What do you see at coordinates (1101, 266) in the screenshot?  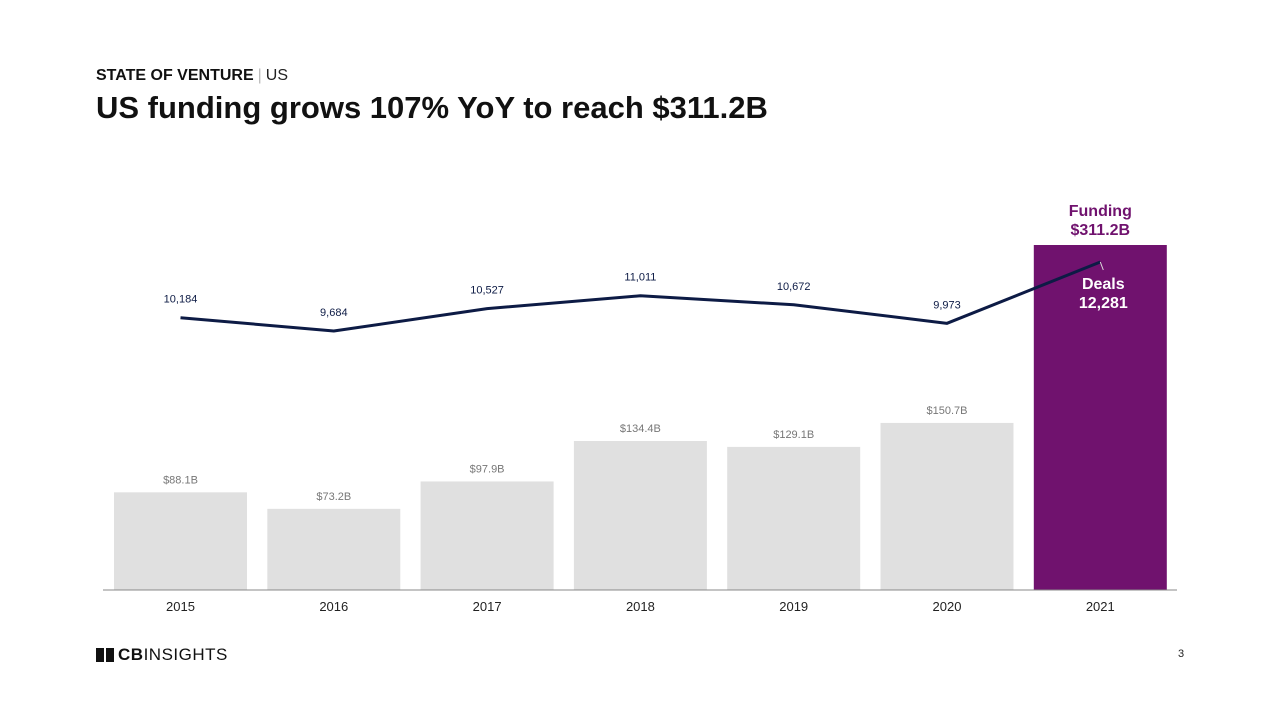 I see `deals-callout-leader` at bounding box center [1101, 266].